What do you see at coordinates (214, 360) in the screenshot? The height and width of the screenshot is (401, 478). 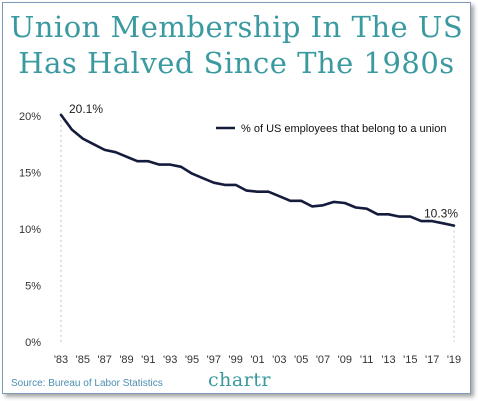 I see `x-tick-label: '97` at bounding box center [214, 360].